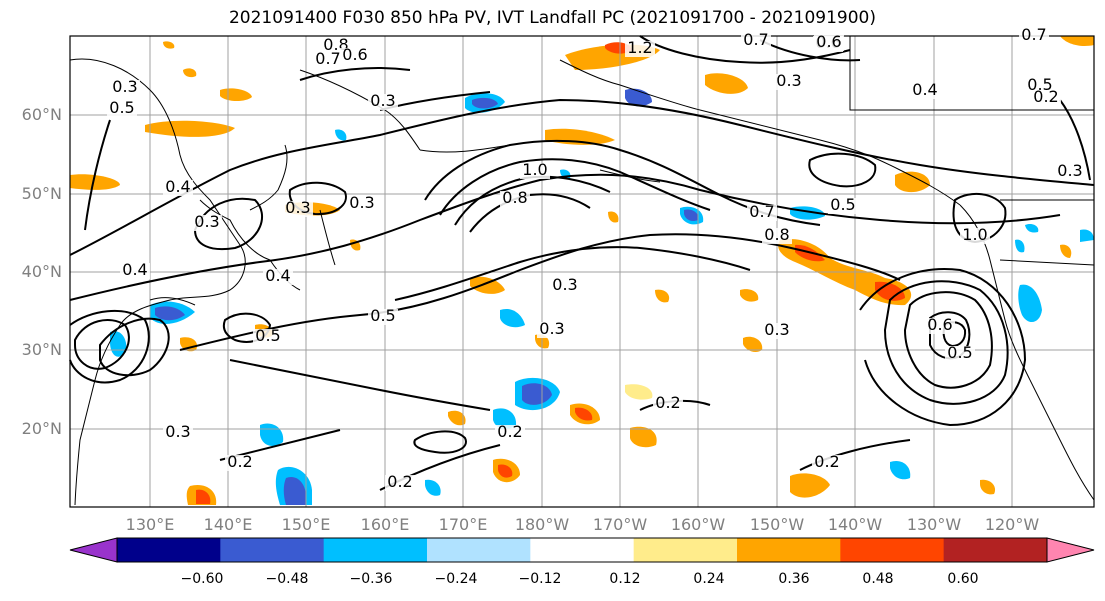 This screenshot has height=601, width=1105. What do you see at coordinates (41, 271) in the screenshot?
I see `lat-label-40N: 40°N` at bounding box center [41, 271].